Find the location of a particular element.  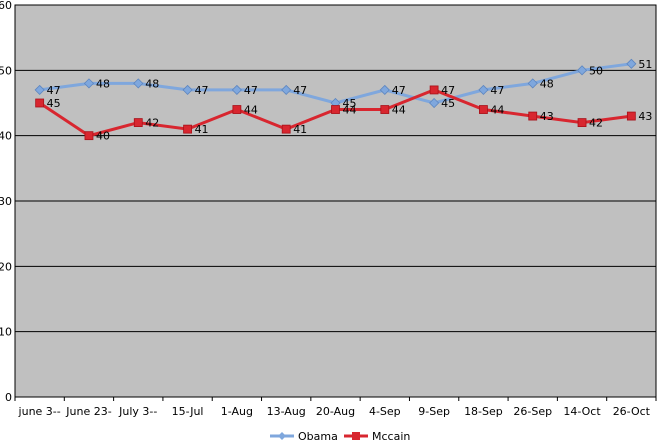

mccain-data-label-7: 44 is located at coordinates (399, 110).